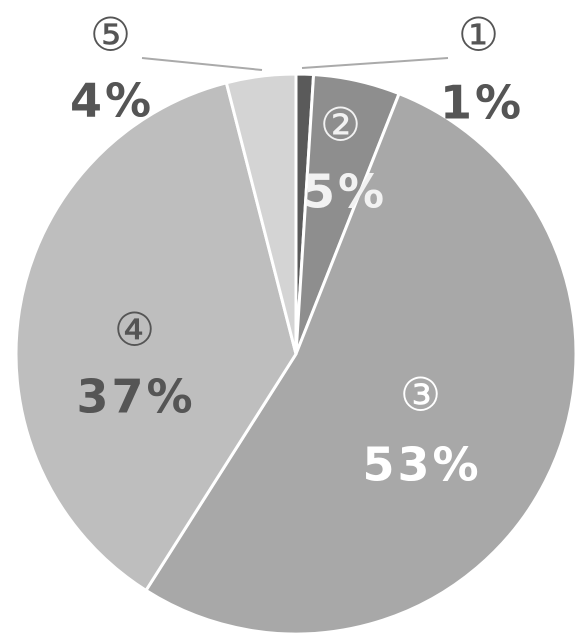 The width and height of the screenshot is (577, 636). What do you see at coordinates (480, 35) in the screenshot?
I see `slice-name: ①` at bounding box center [480, 35].